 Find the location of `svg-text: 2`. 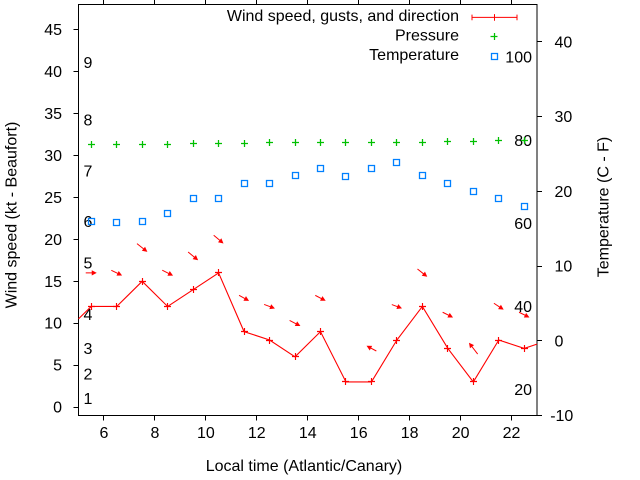

svg-text: 2 is located at coordinates (88, 374).